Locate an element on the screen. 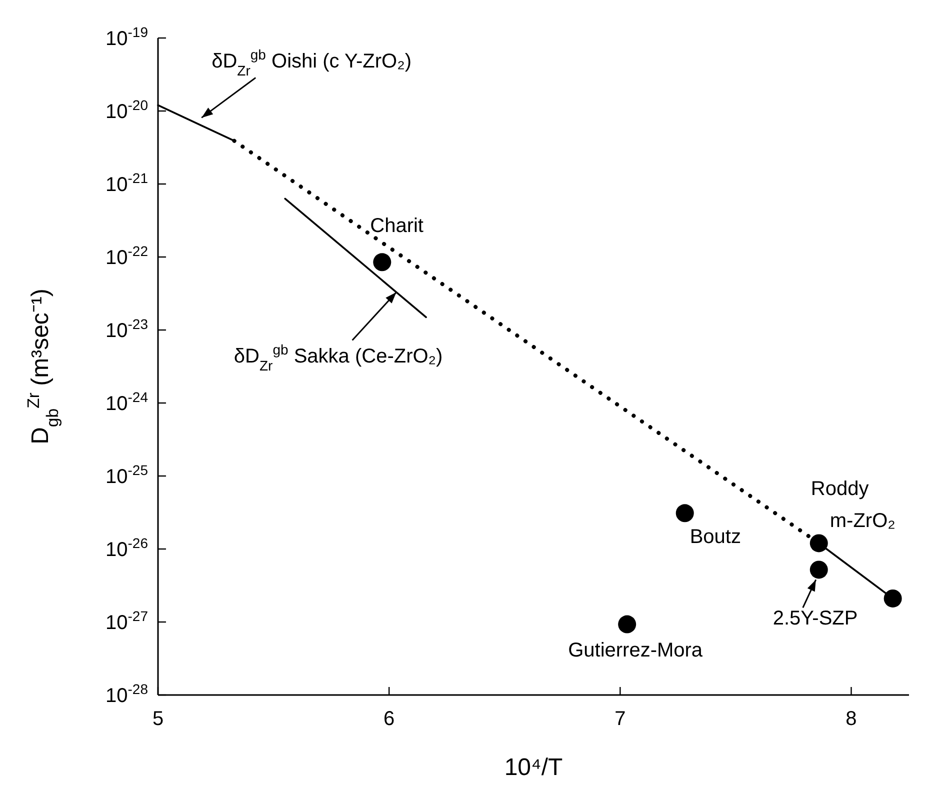 The width and height of the screenshot is (927, 803). x-axis-title: 10⁴/T is located at coordinates (534, 767).